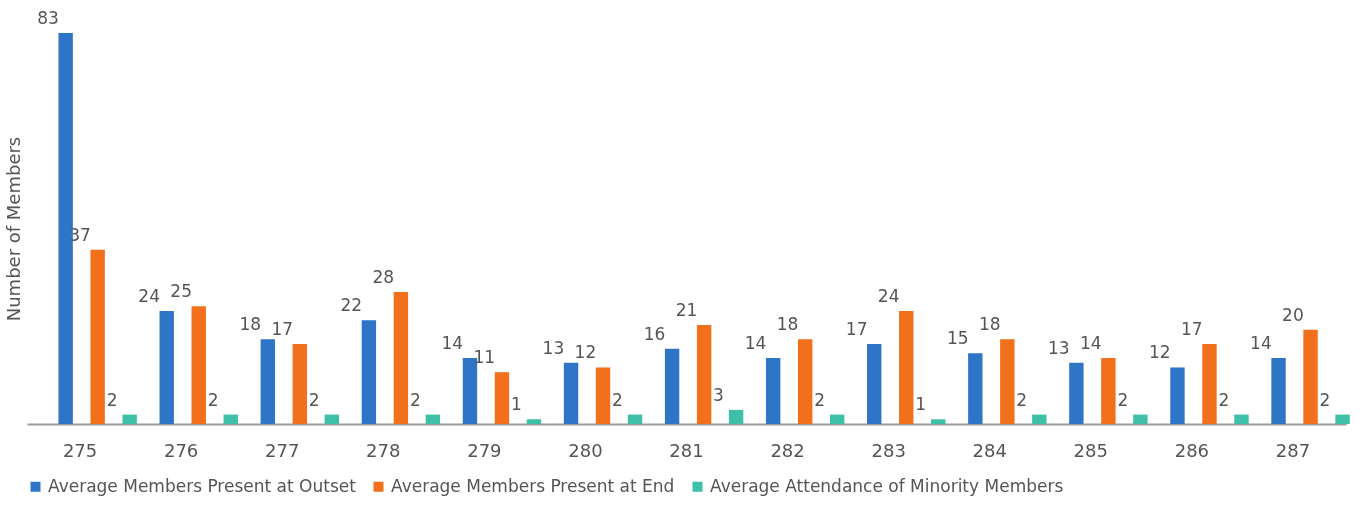  Describe the element at coordinates (1192, 450) in the screenshot. I see `x-tick-label: 286` at that location.